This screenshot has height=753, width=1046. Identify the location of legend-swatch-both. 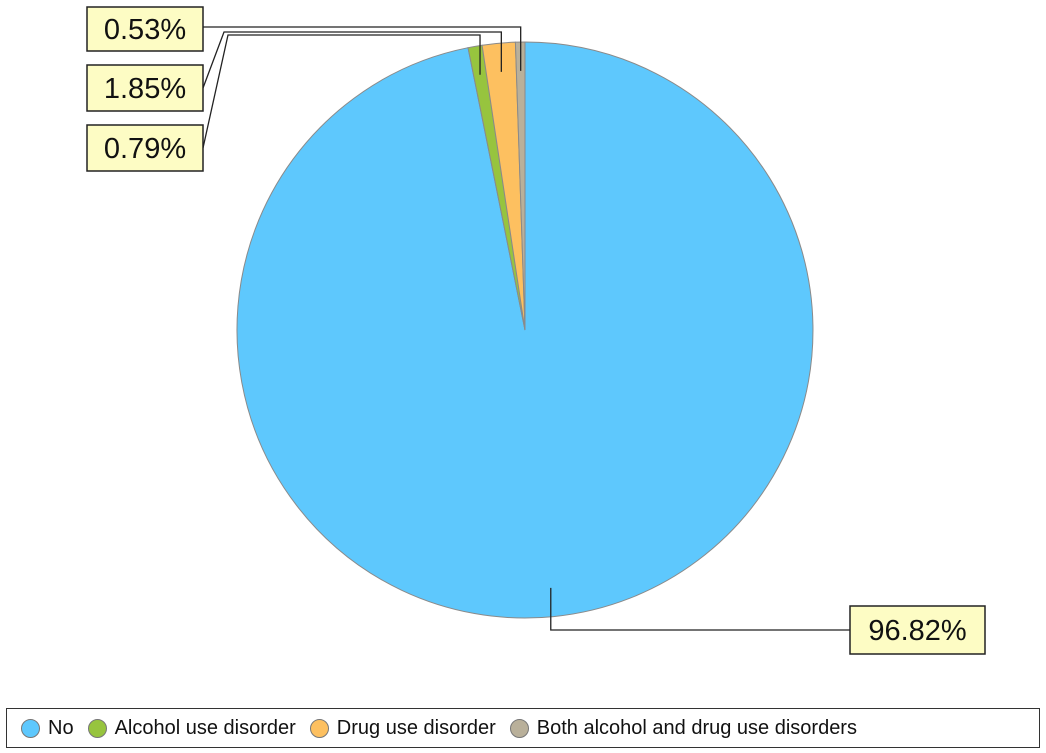
(519, 728).